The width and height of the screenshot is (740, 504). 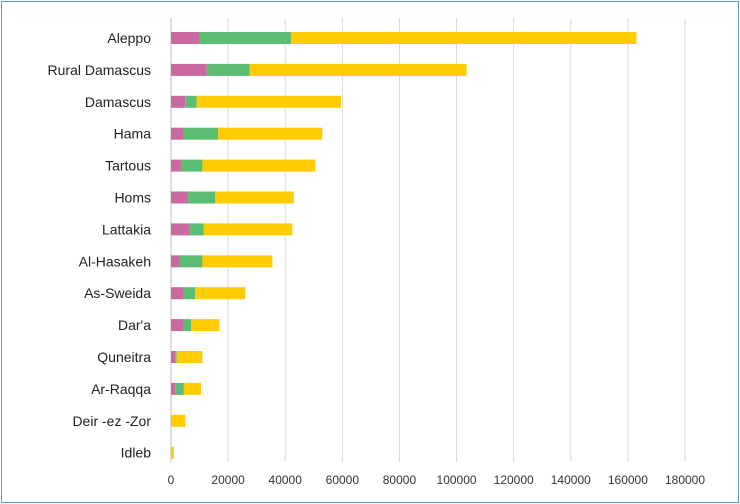 What do you see at coordinates (171, 480) in the screenshot?
I see `x-tick-label: 0` at bounding box center [171, 480].